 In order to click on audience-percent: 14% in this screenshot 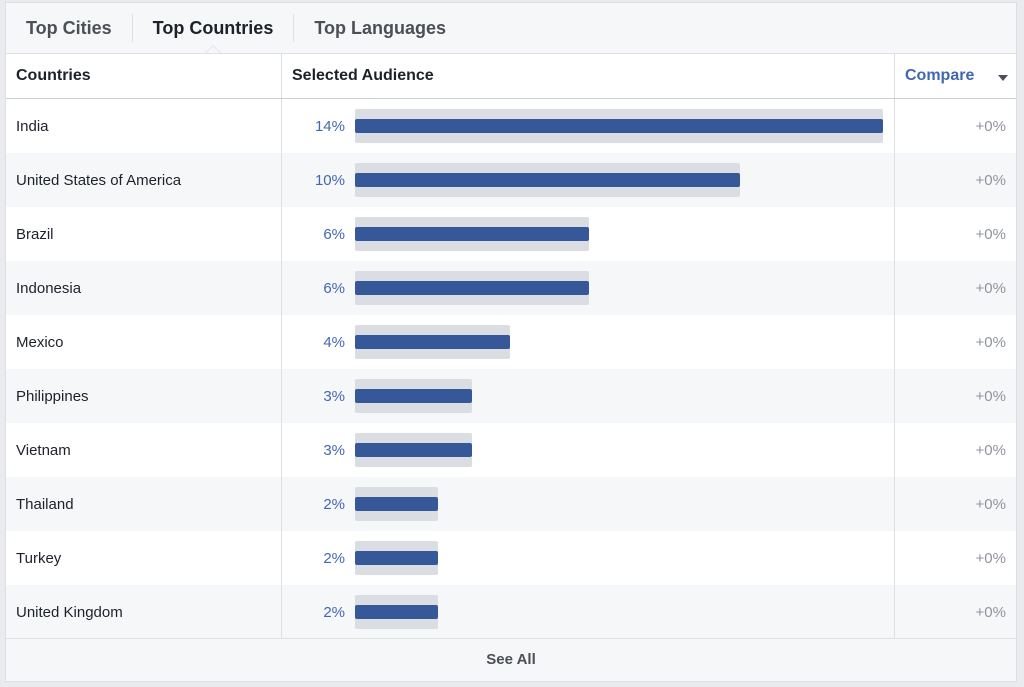, I will do `click(329, 126)`.